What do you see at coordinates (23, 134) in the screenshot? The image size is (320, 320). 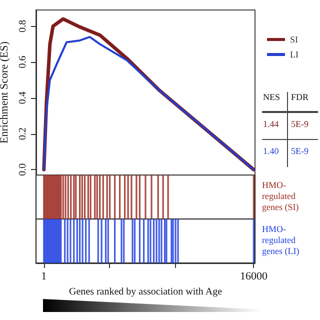 I see `y-tick-label: 0.2` at bounding box center [23, 134].